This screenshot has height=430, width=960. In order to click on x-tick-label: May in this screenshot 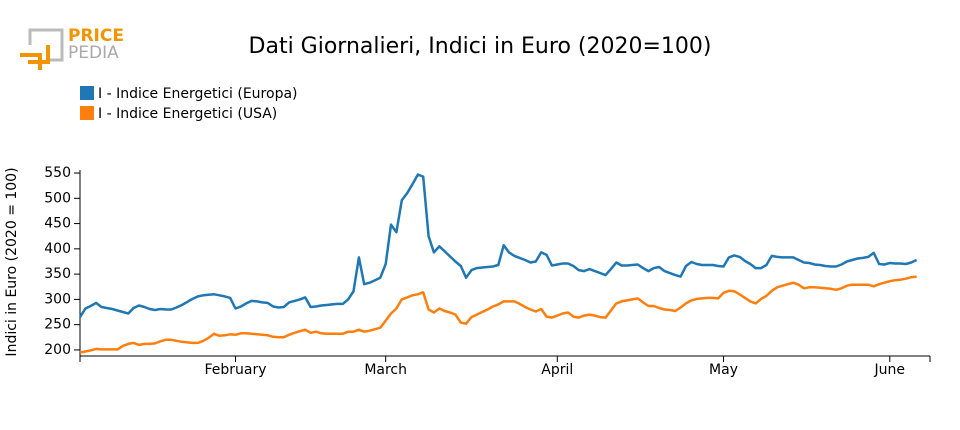, I will do `click(723, 370)`.